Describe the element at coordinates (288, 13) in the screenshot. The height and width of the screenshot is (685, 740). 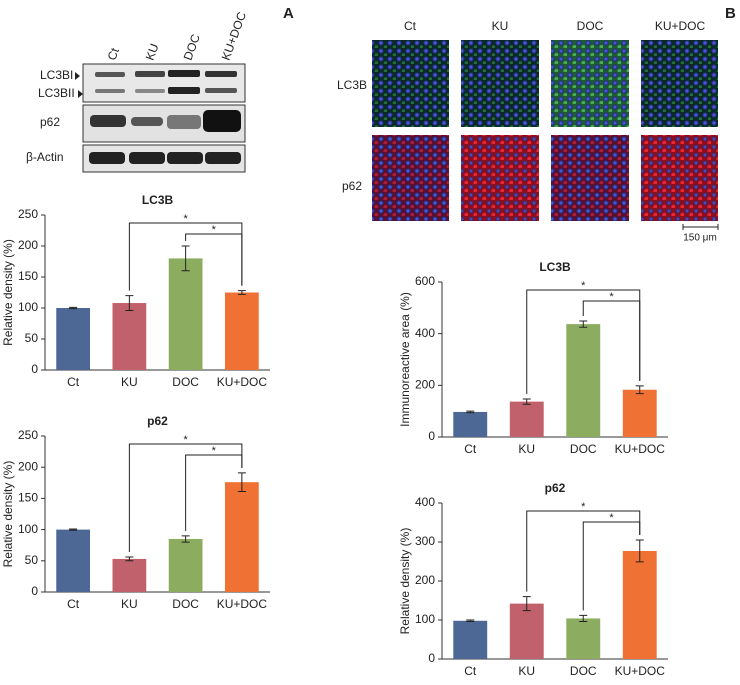
I see `panel-label: A` at that location.